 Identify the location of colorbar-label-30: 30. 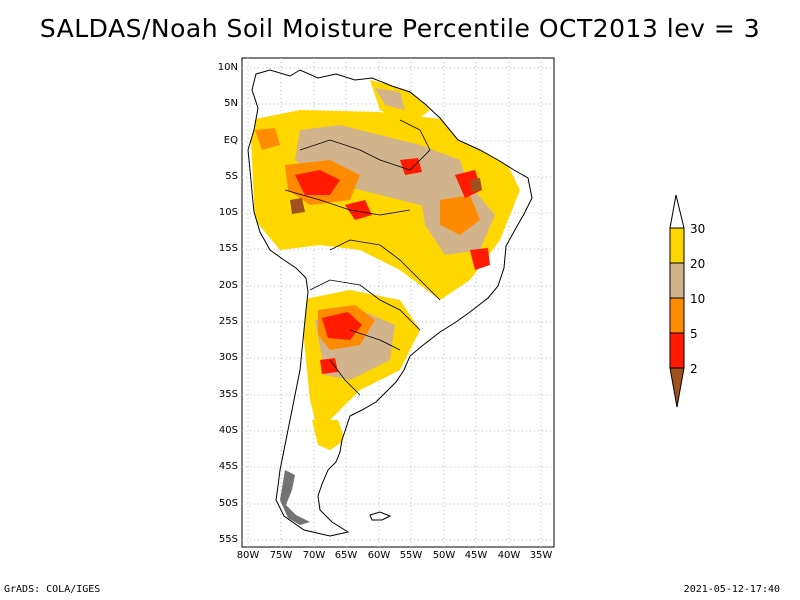
(698, 229).